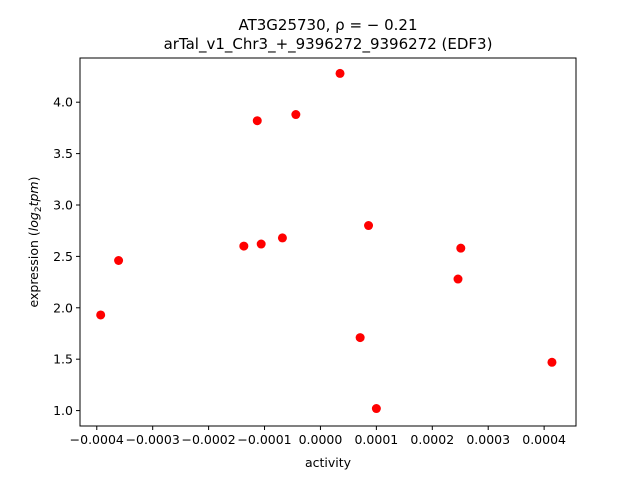 The width and height of the screenshot is (640, 480). Describe the element at coordinates (209, 439) in the screenshot. I see `x-tick-label: −0.0002` at that location.